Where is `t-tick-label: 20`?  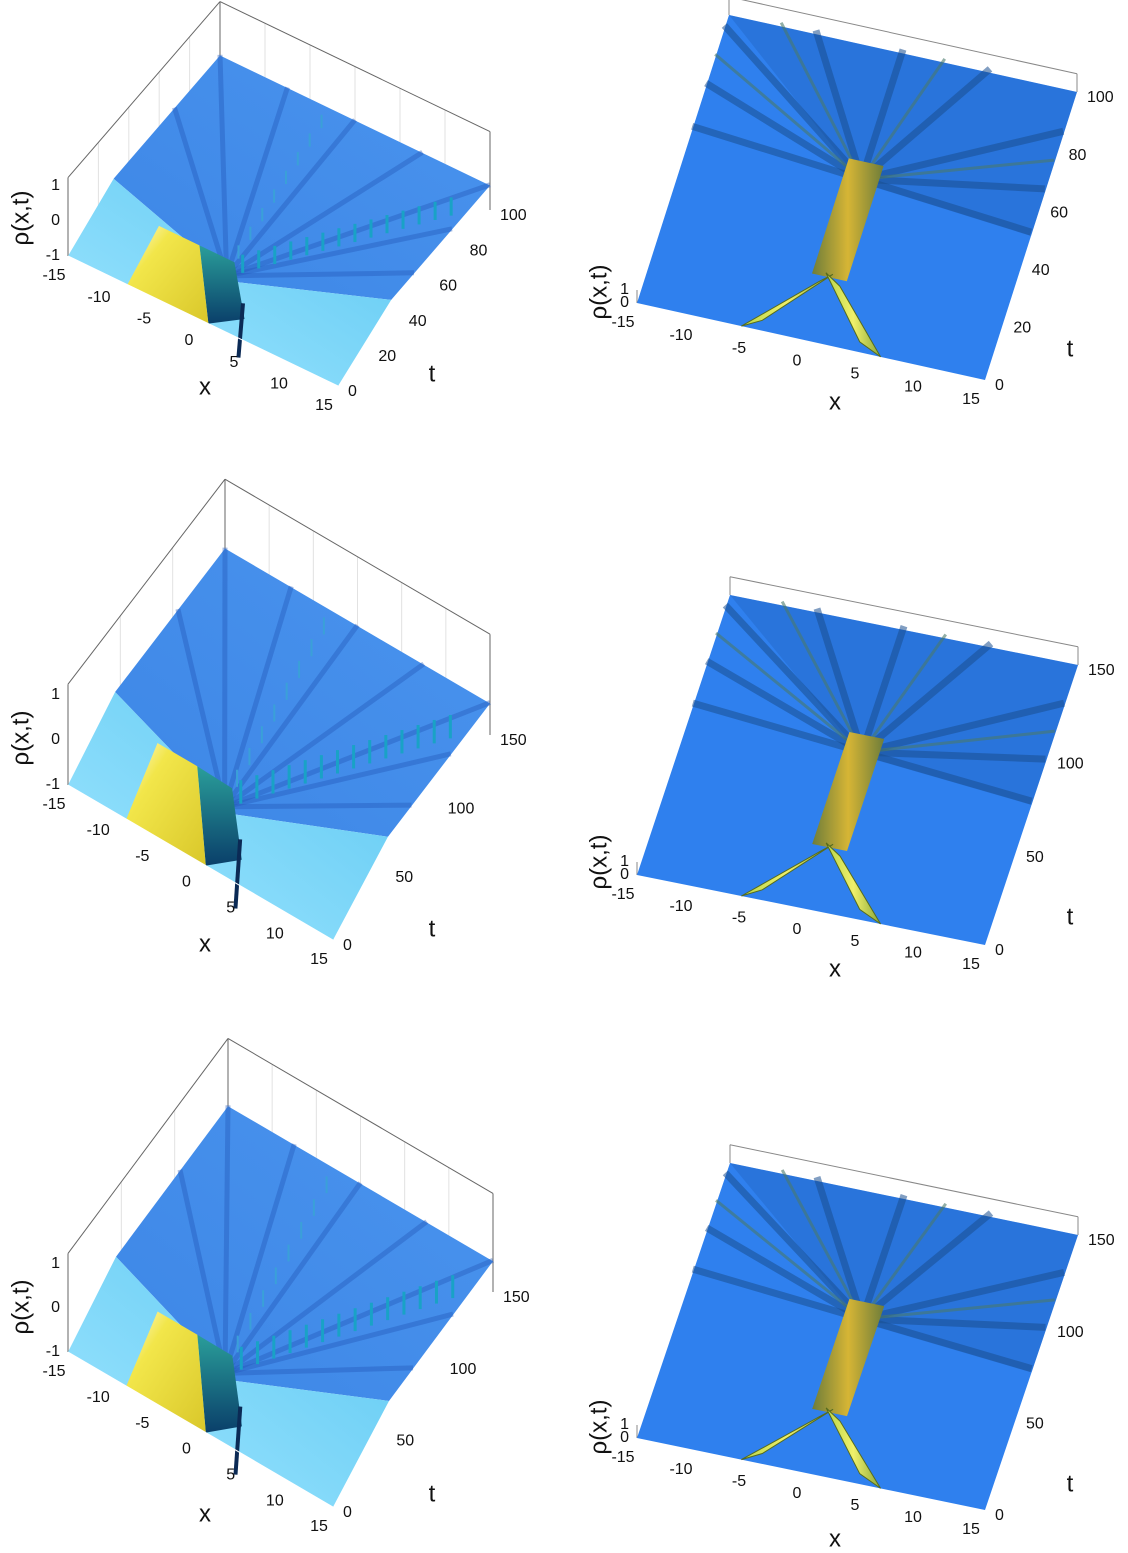 t-tick-label: 20 is located at coordinates (1022, 328).